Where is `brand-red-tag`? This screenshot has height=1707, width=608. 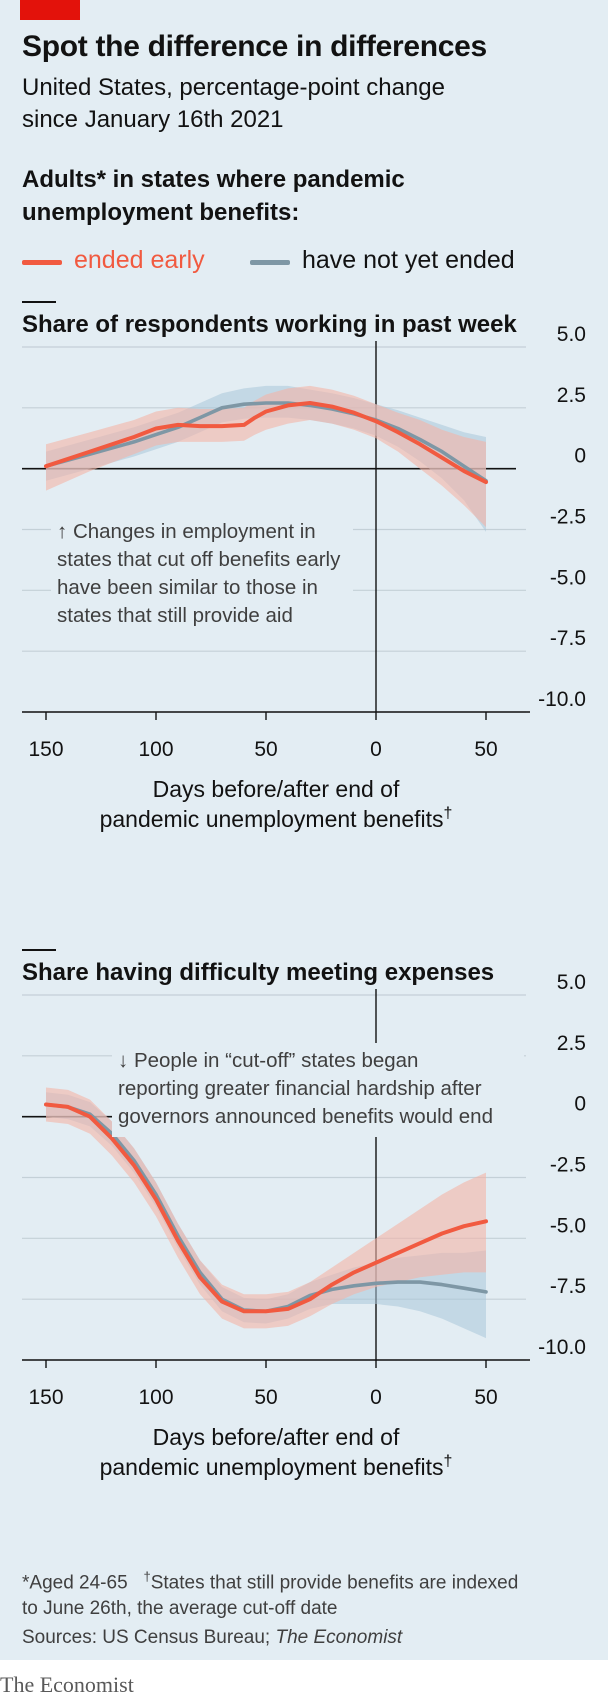 brand-red-tag is located at coordinates (50, 10).